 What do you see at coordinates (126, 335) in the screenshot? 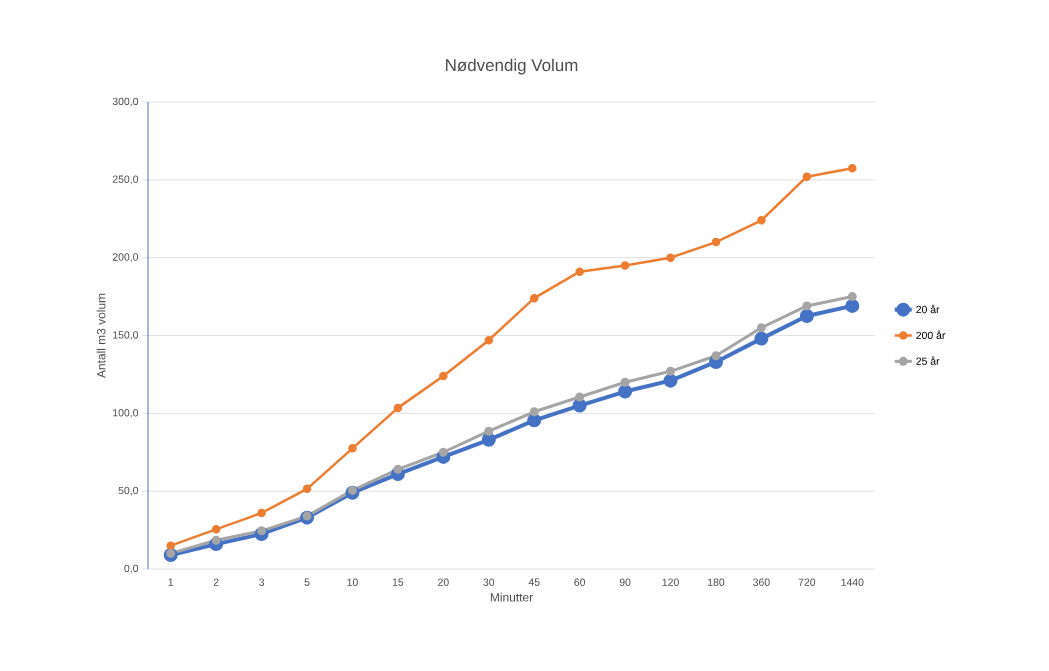
I see `y-tick-label: 150,0` at bounding box center [126, 335].